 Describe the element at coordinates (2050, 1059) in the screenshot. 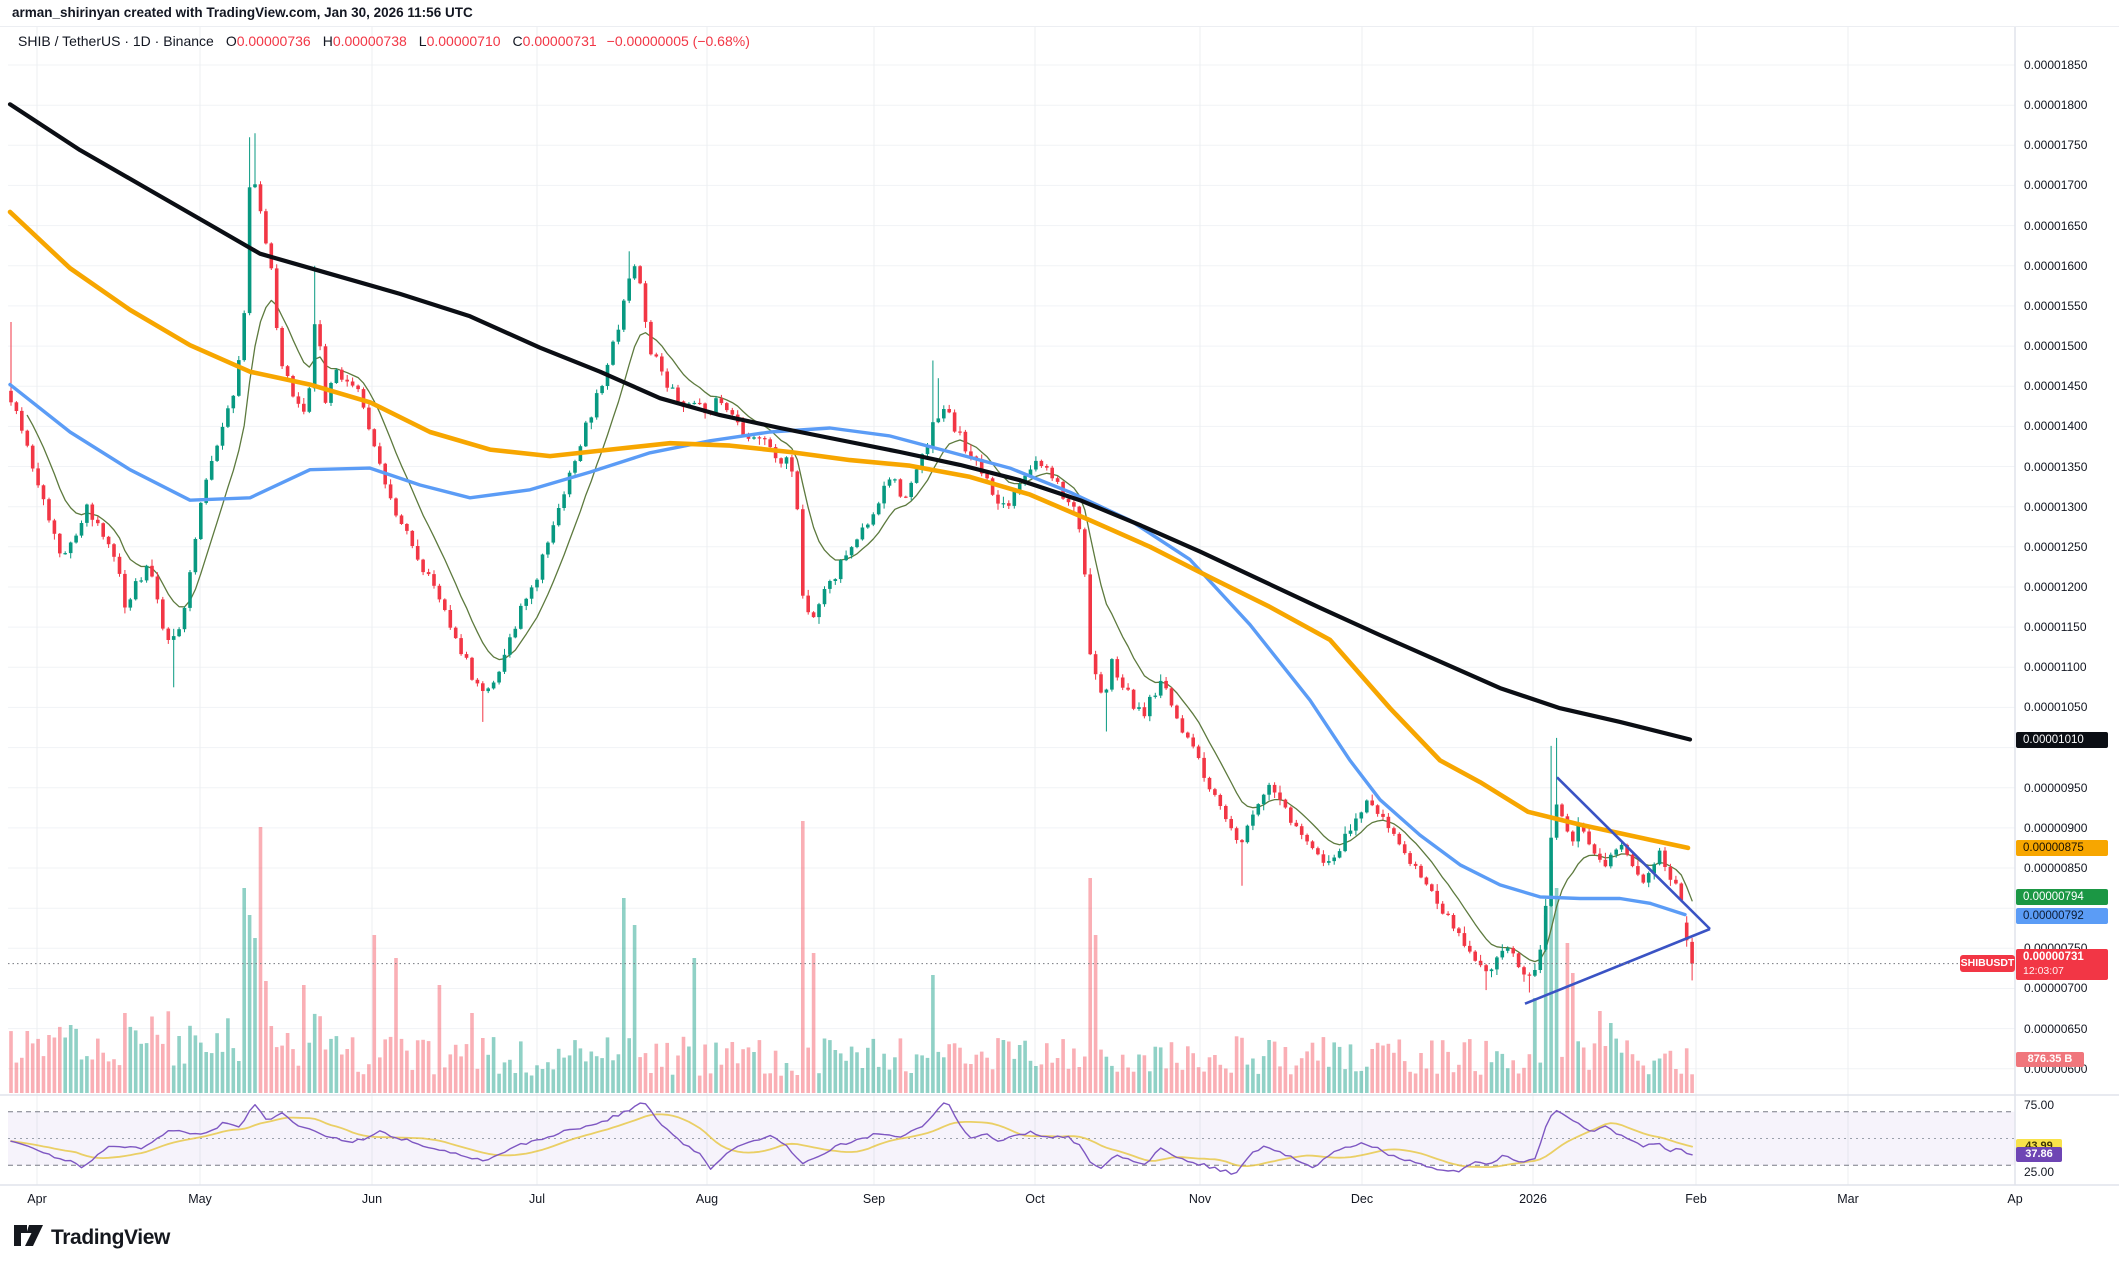

I see `volume-value-label: 876.35 B` at that location.